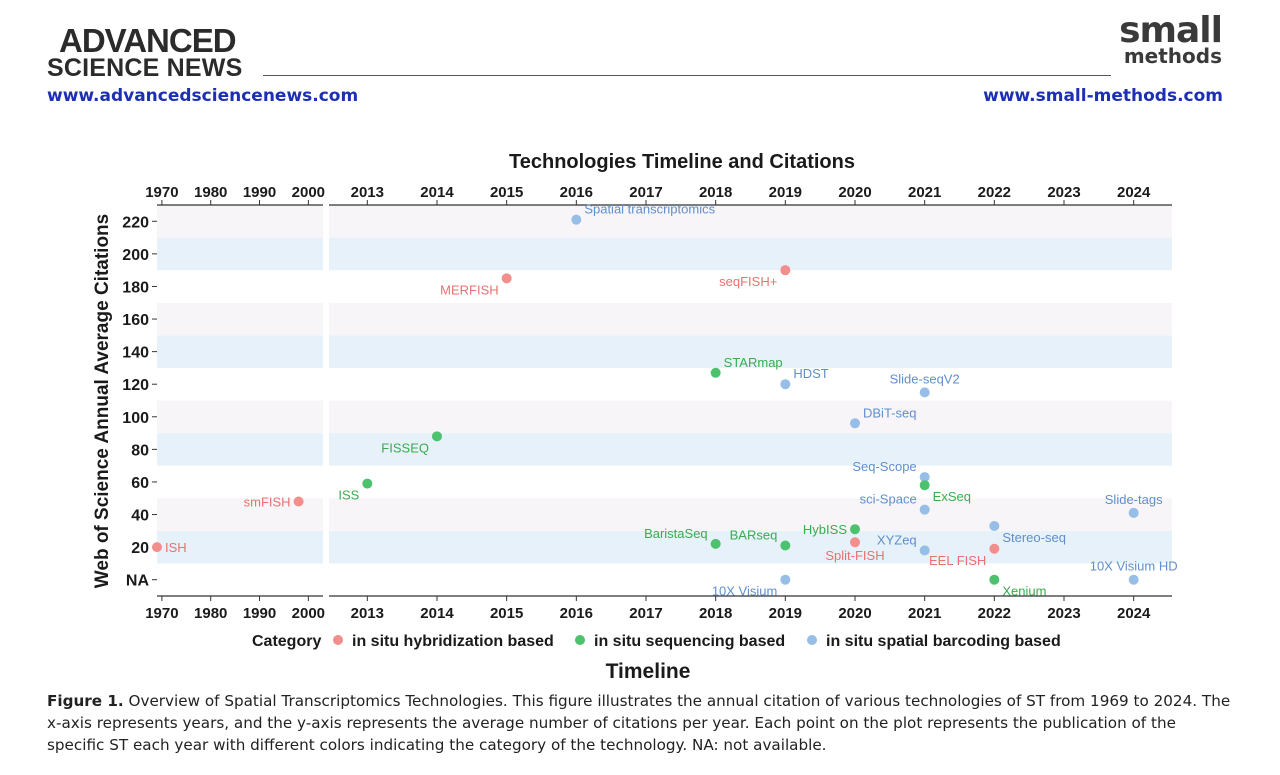  What do you see at coordinates (715, 192) in the screenshot?
I see `x-tick-label-top-2018: 2018` at bounding box center [715, 192].